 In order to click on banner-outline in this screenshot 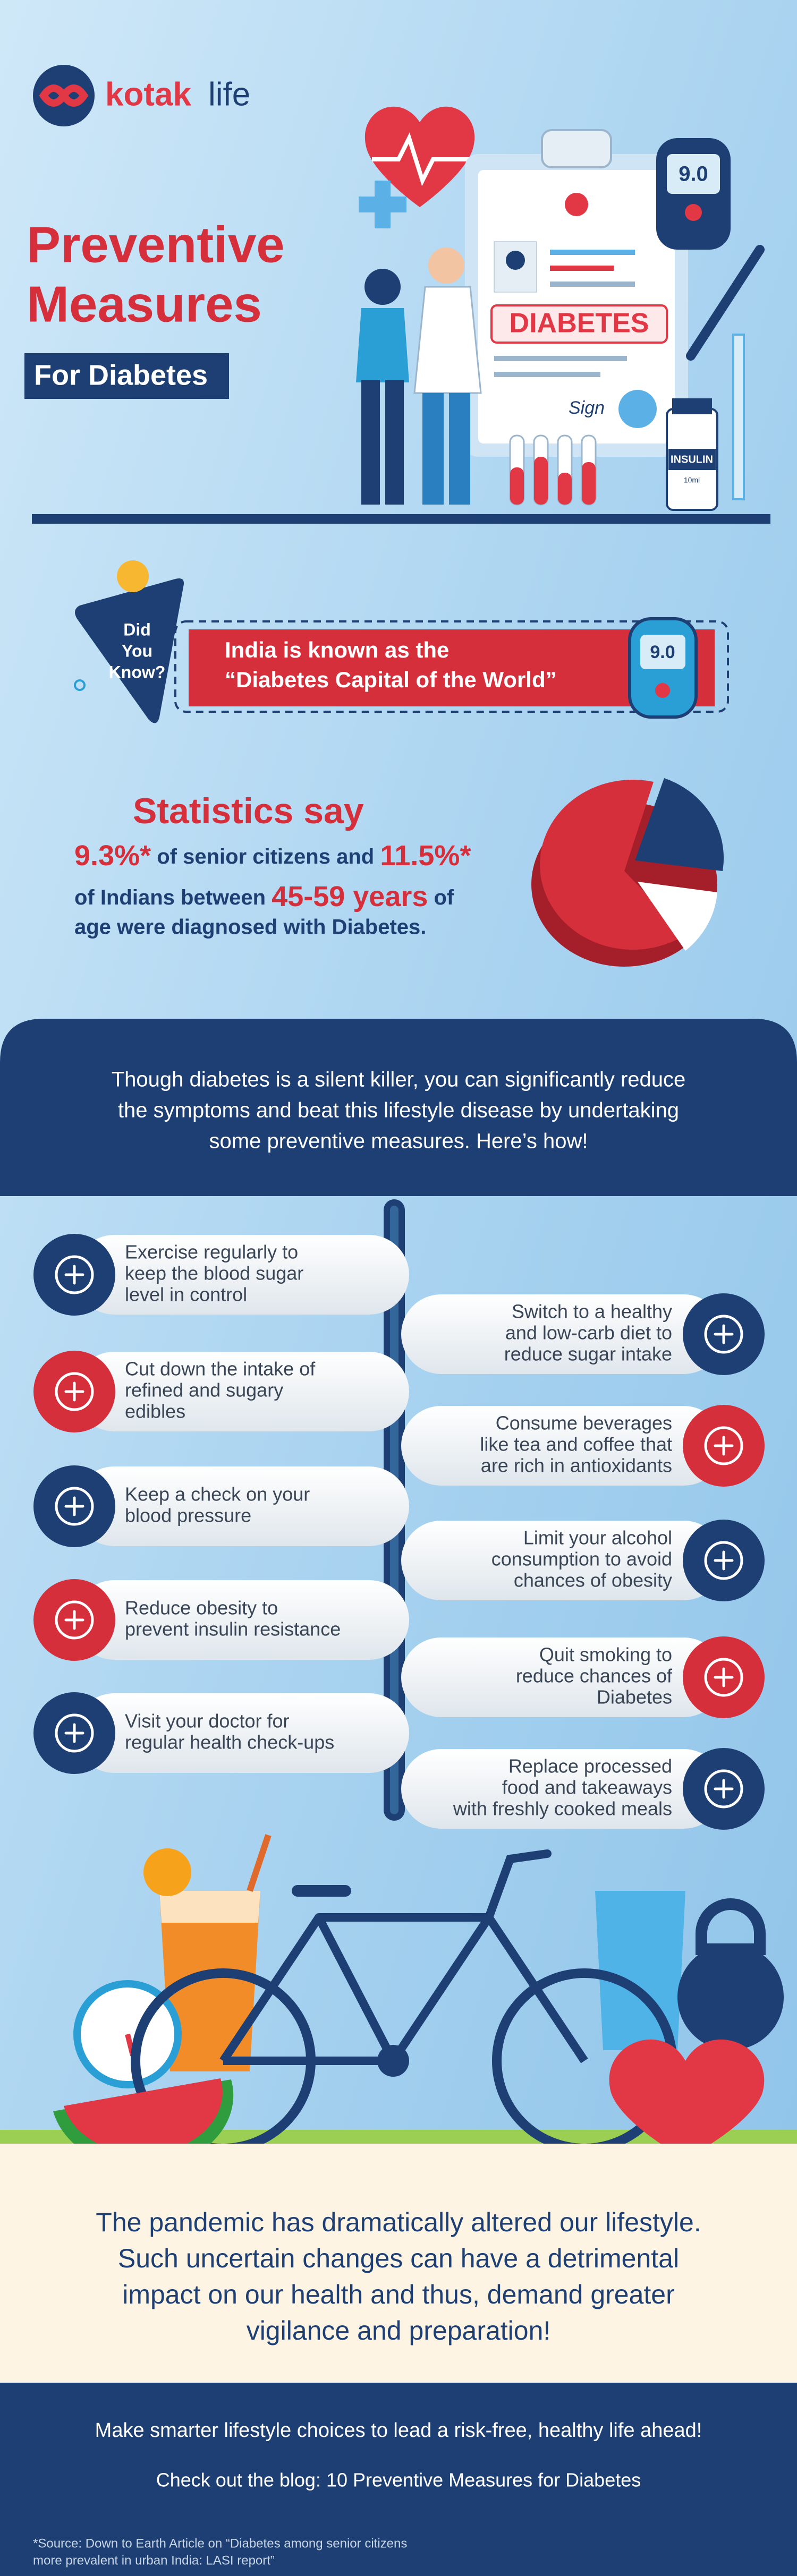, I will do `click(451, 667)`.